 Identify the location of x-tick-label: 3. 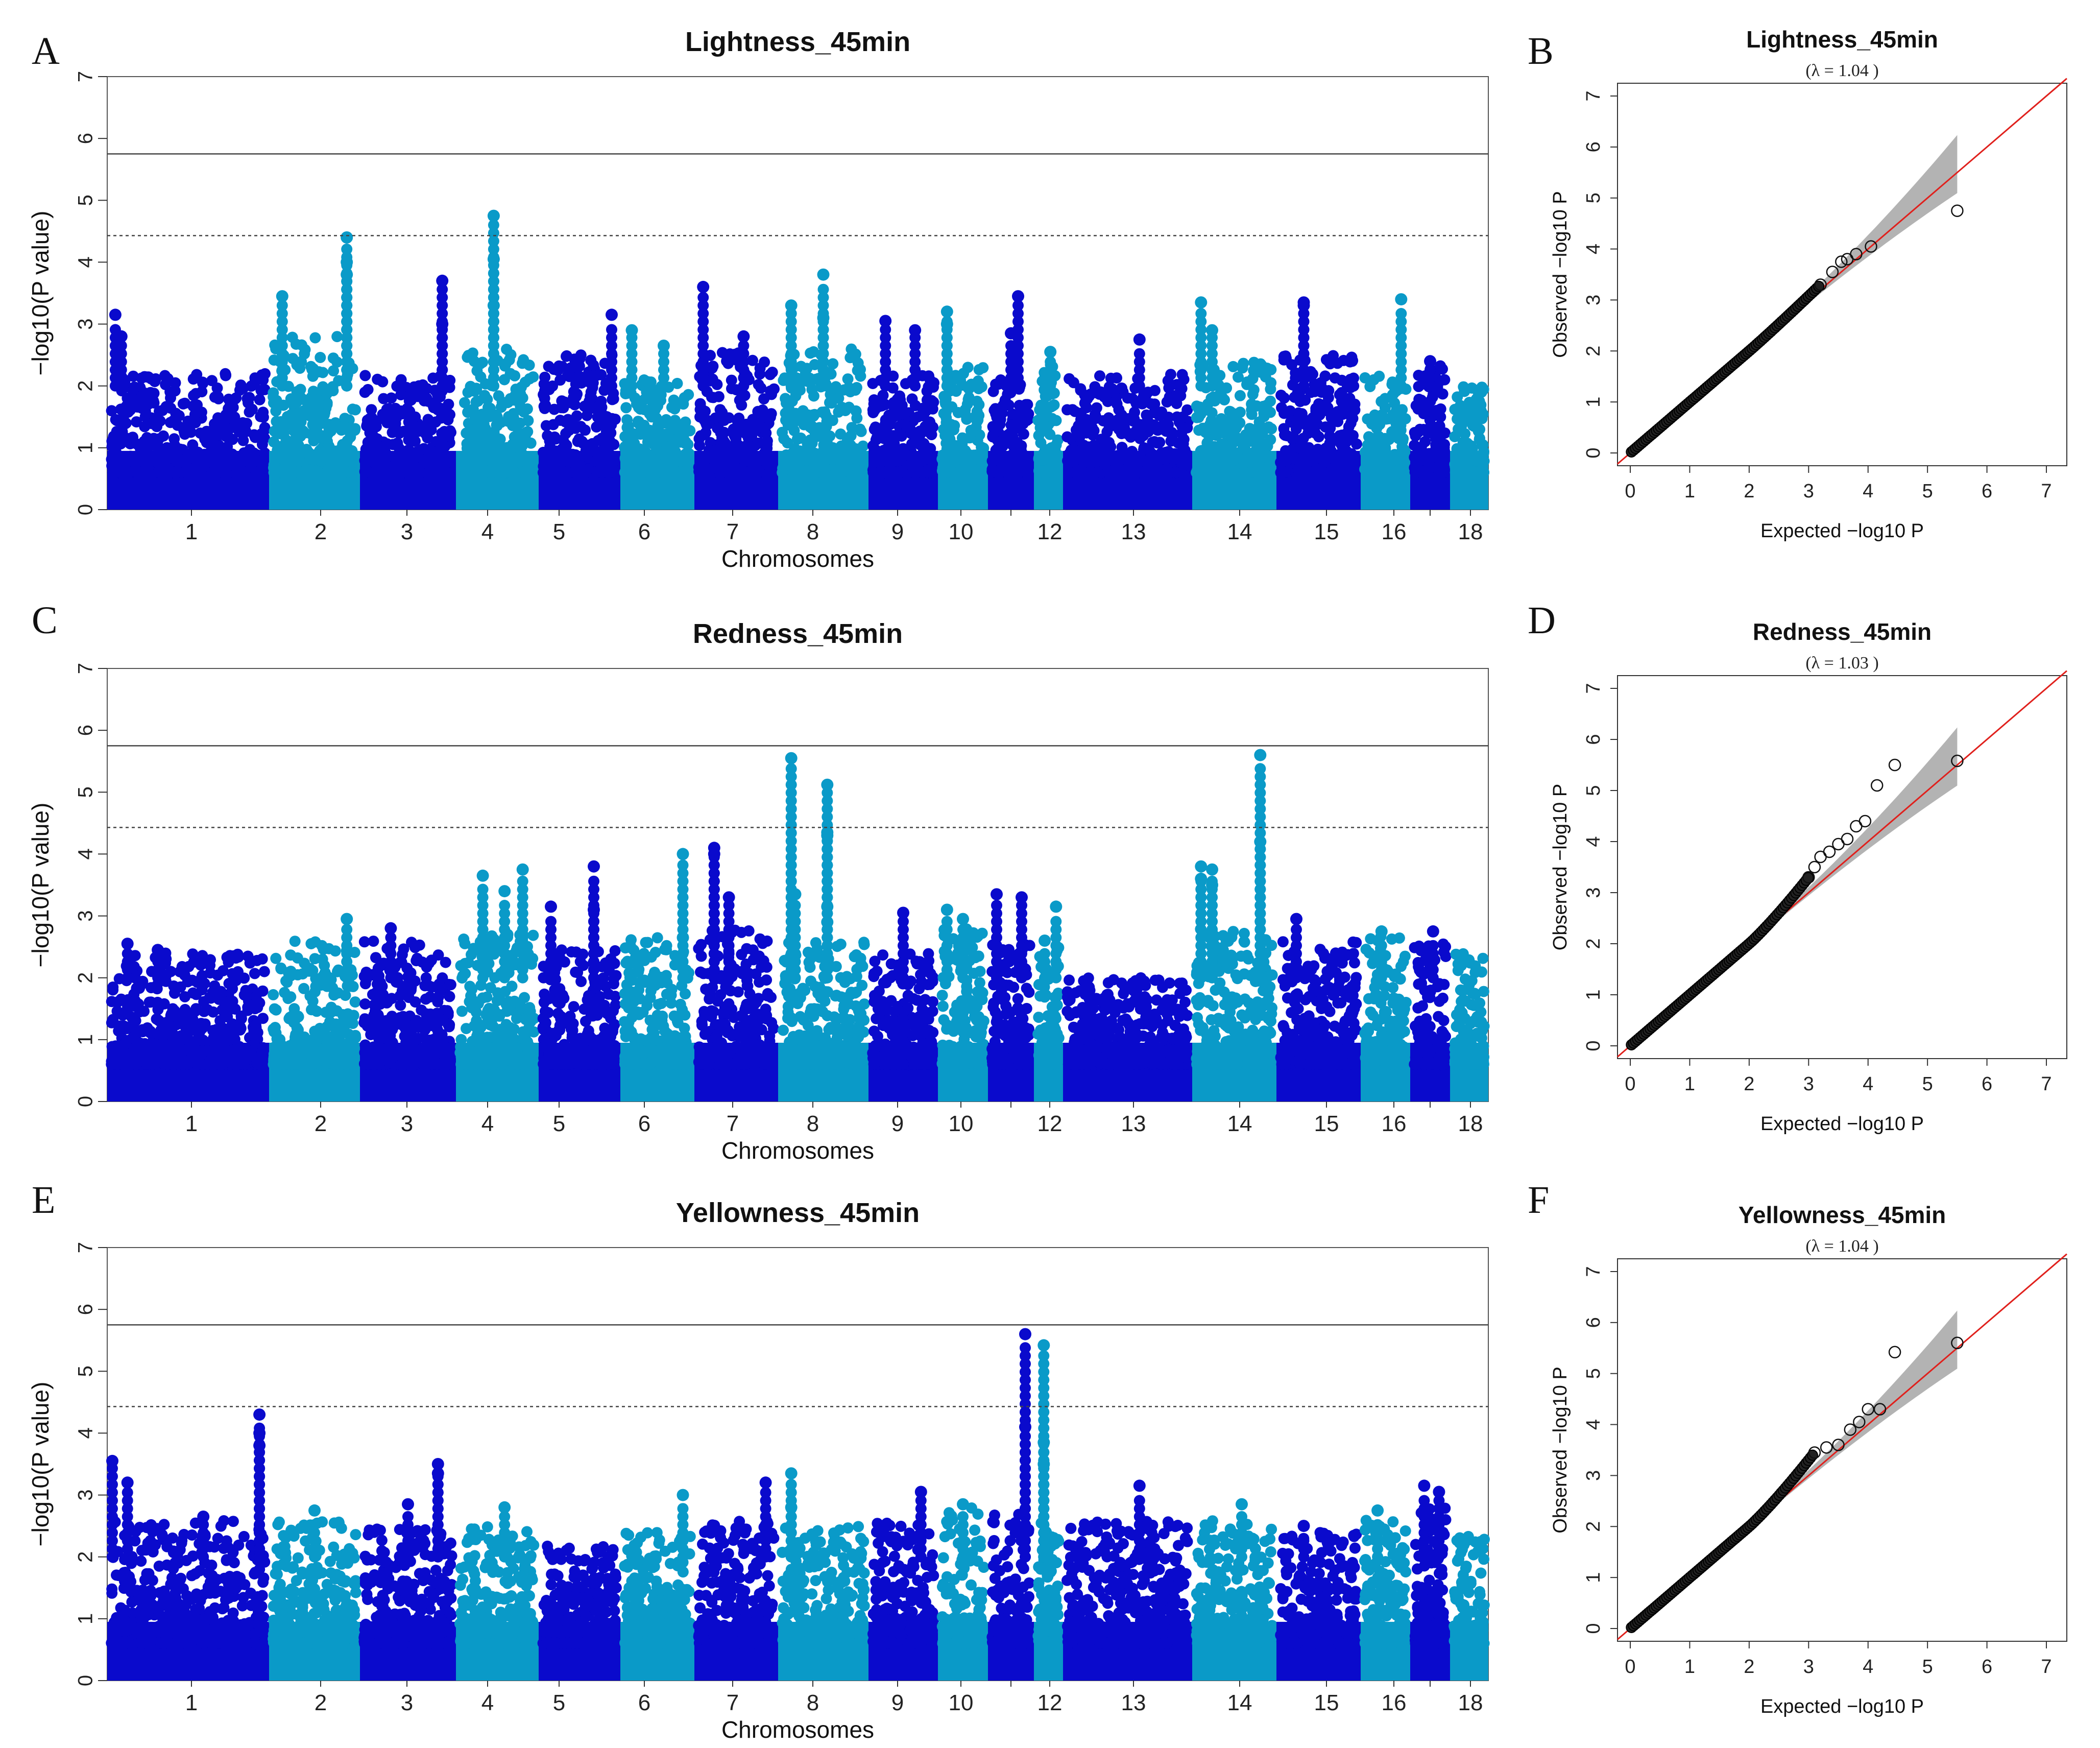
(407, 532).